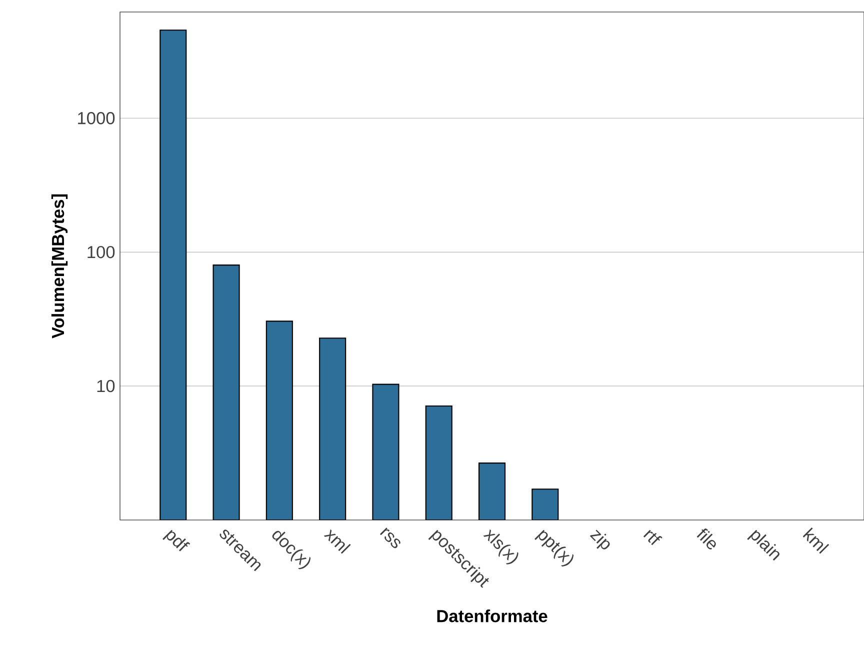  I want to click on x-tick-label: xml, so click(337, 541).